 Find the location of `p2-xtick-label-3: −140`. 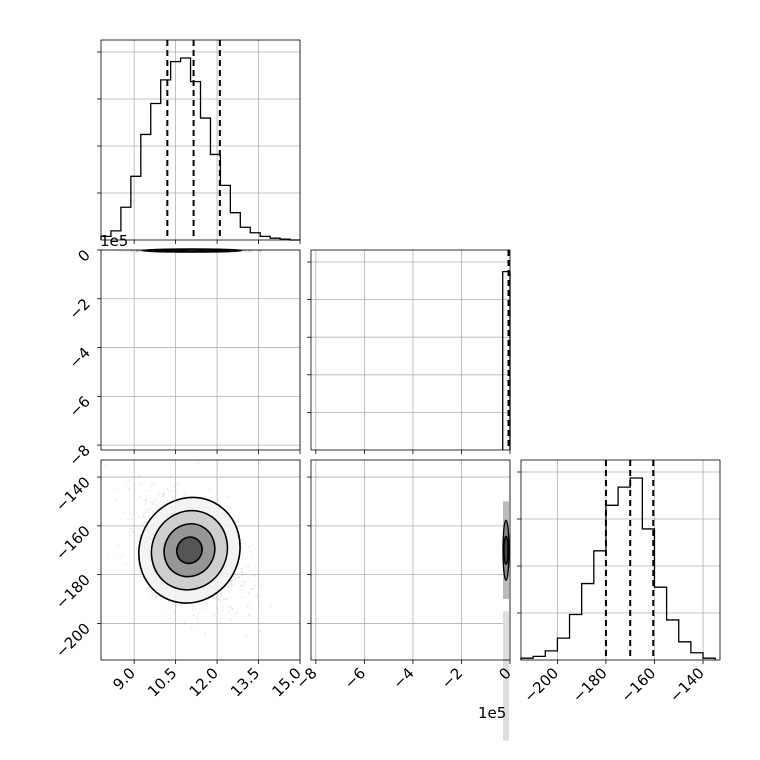

p2-xtick-label-3: −140 is located at coordinates (687, 685).